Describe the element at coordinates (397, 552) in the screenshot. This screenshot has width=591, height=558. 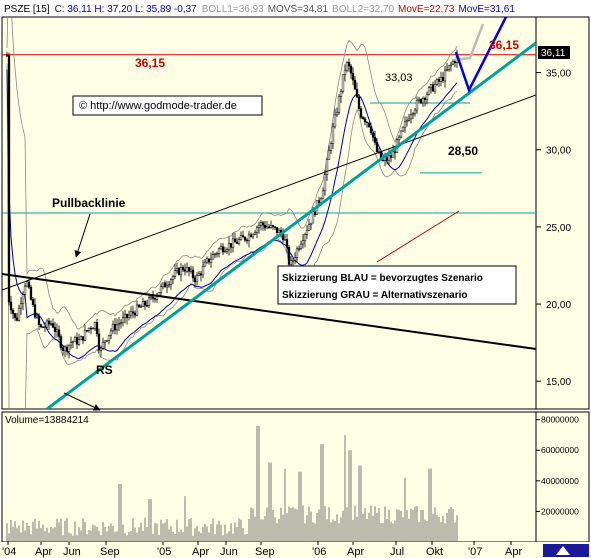
I see `x-axis-label: Jul` at that location.